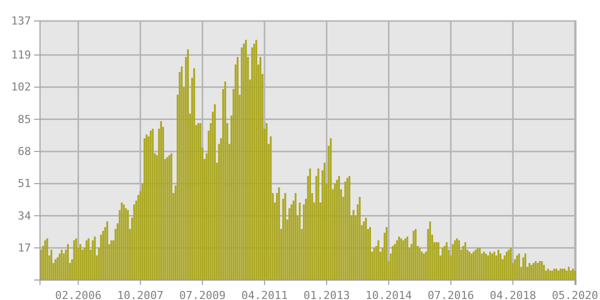 The image size is (600, 300). I want to click on y-tick-label: 119, so click(21, 55).